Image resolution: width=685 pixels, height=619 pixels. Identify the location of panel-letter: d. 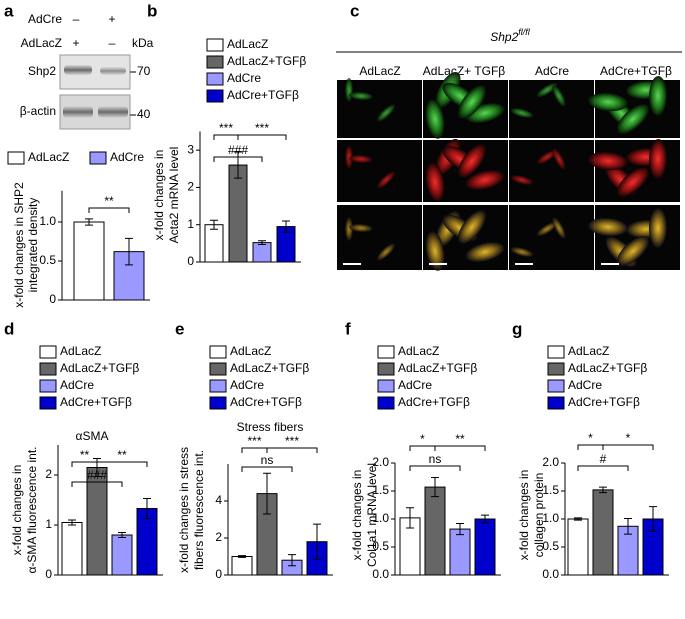
(9, 328).